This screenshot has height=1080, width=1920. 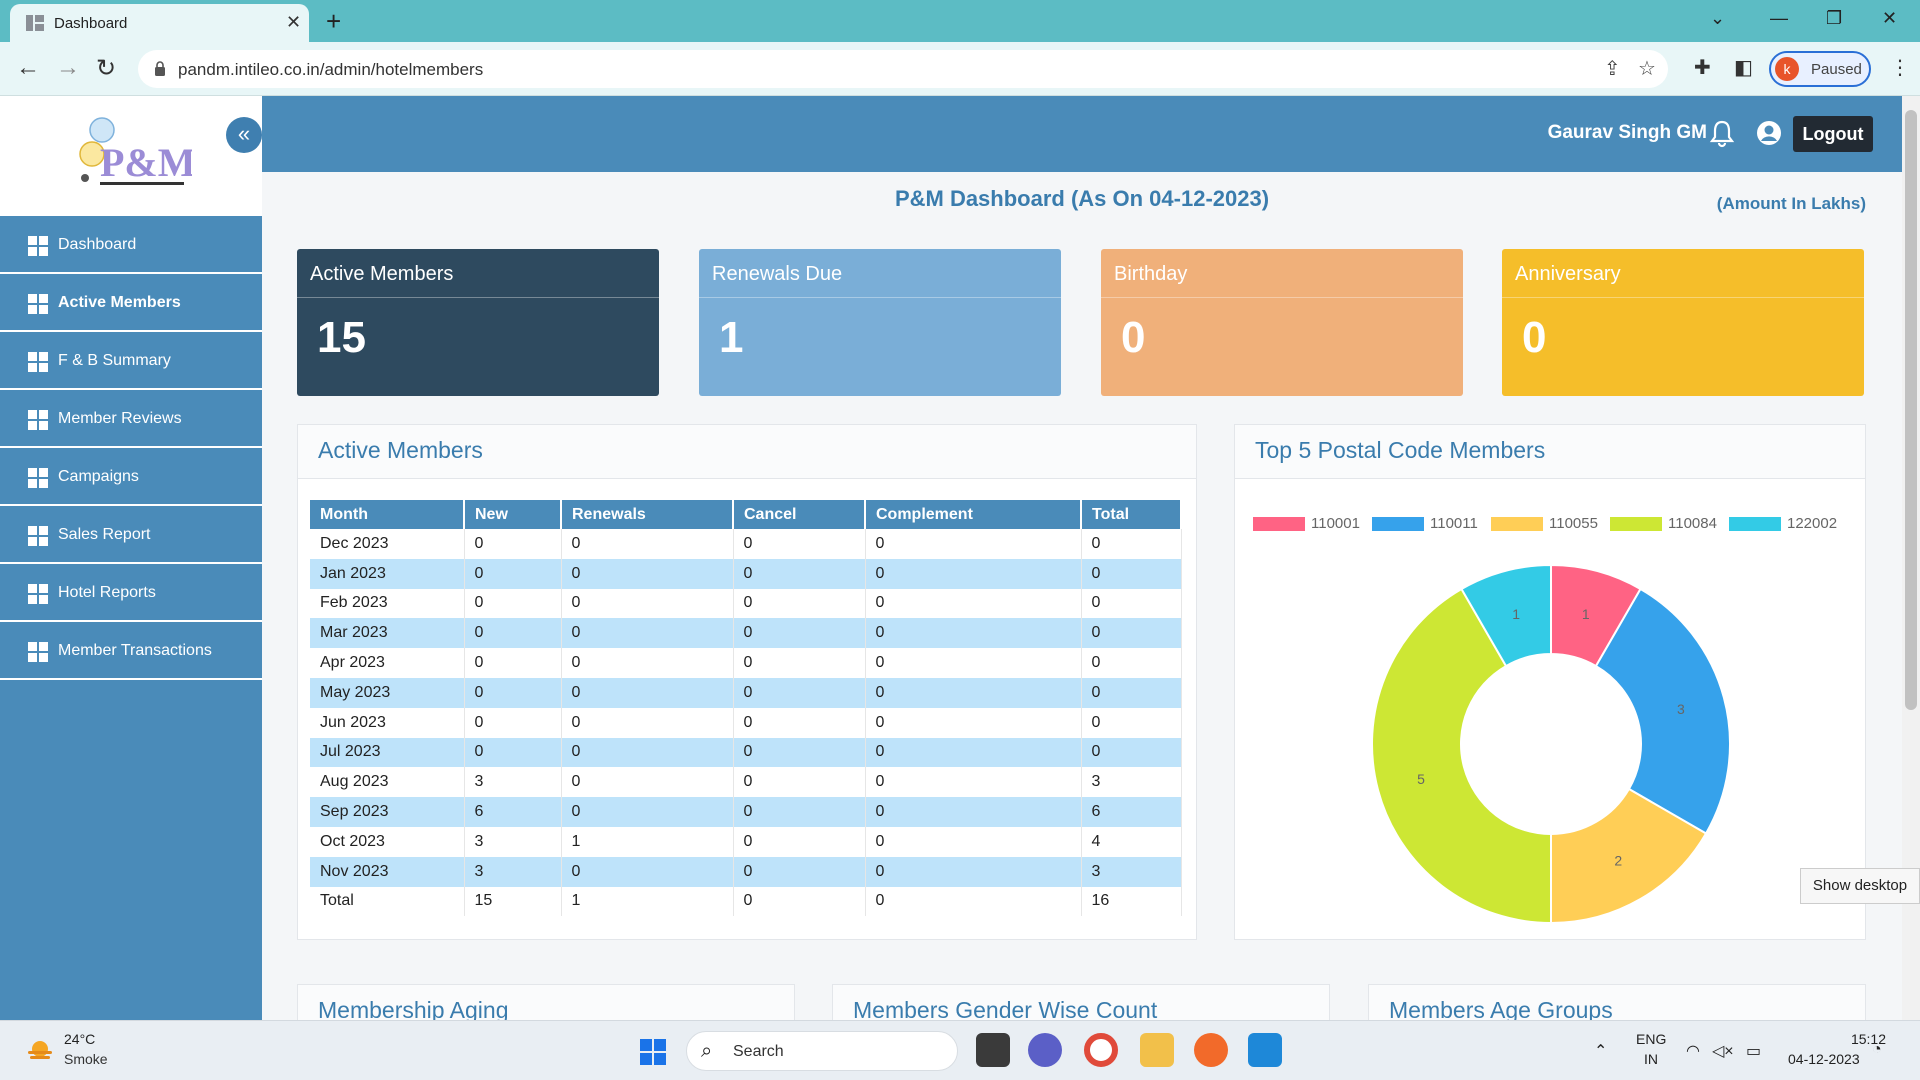 I want to click on sidebar-item-campaigns: Campaigns, so click(x=131, y=477).